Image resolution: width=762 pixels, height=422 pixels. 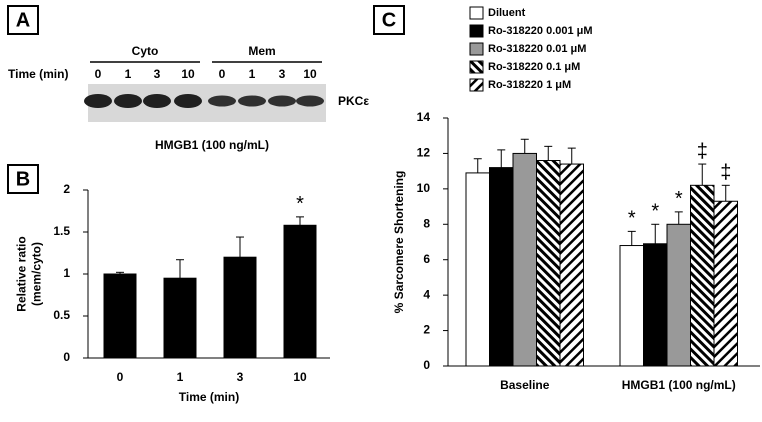 I want to click on y-axis-label: (mem/cyto), so click(x=37, y=274).